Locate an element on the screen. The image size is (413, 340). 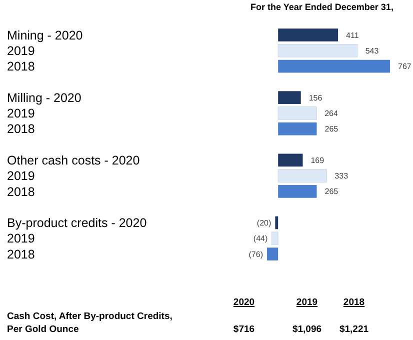
y-tick-label: By-product credits - 2020 is located at coordinates (77, 223).